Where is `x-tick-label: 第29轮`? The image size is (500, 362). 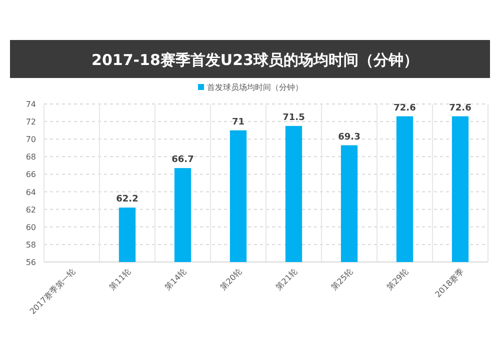 x-tick-label: 第29轮 is located at coordinates (397, 279).